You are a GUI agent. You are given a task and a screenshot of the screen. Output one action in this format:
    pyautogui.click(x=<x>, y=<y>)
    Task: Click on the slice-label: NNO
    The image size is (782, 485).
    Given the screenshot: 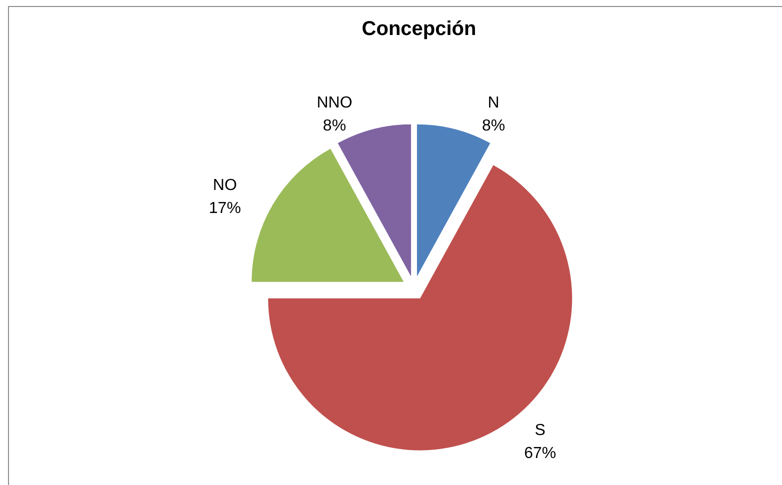 What is the action you would take?
    pyautogui.click(x=334, y=103)
    